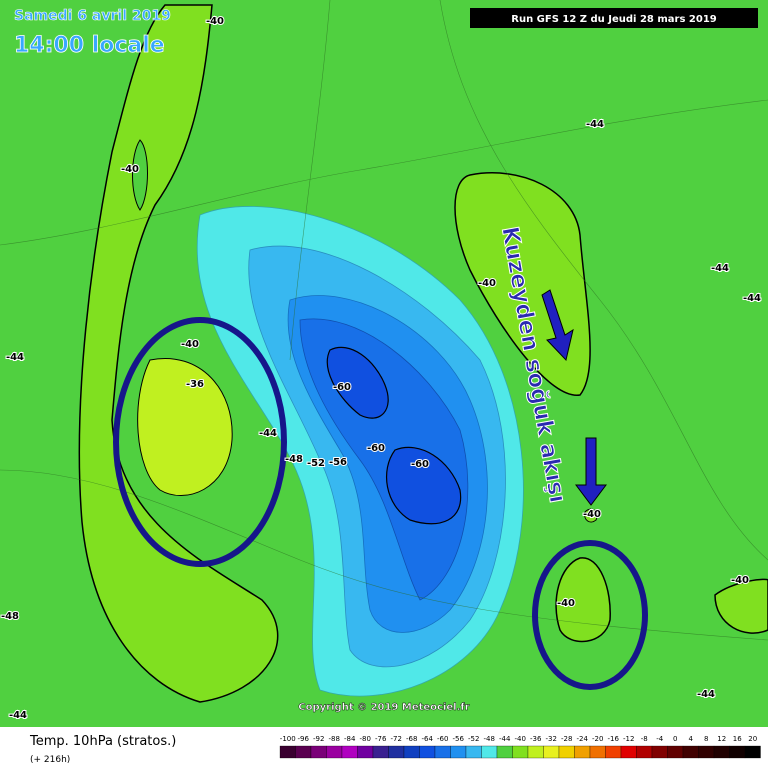 The height and width of the screenshot is (768, 768). I want to click on colorbar-label: 12, so click(721, 739).